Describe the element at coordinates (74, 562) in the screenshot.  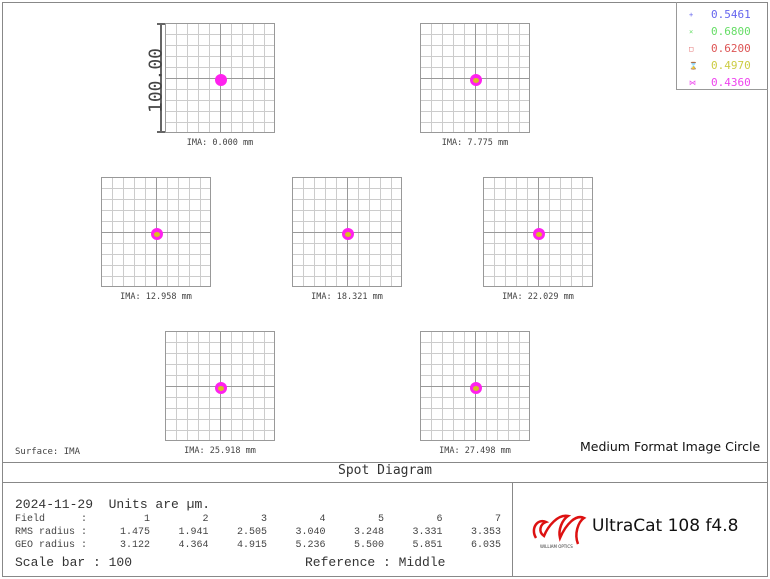
I see `scale-bar-text: Scale bar : 100` at that location.